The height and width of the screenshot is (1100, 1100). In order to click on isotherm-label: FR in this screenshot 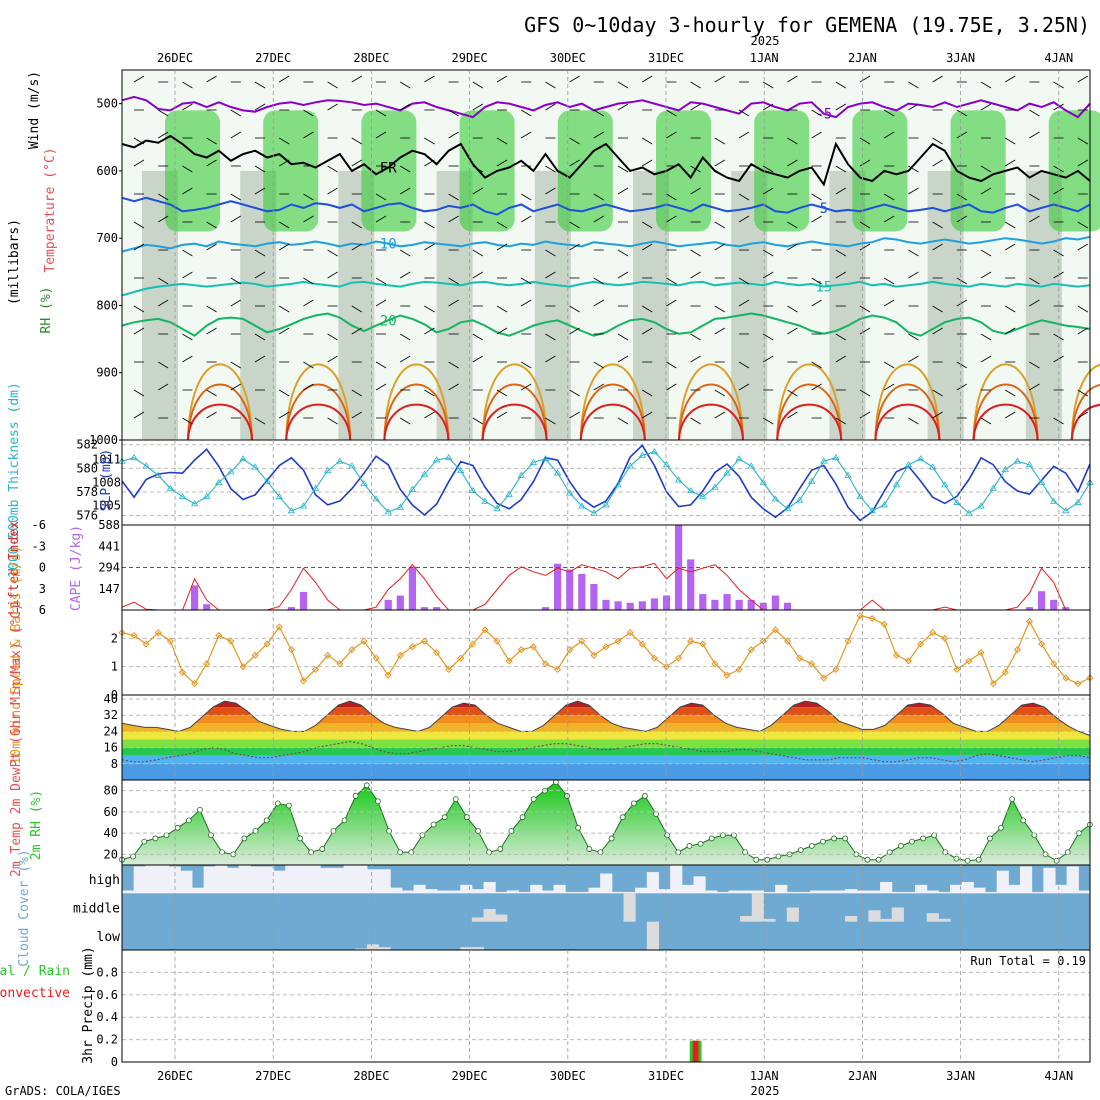, I will do `click(388, 169)`.